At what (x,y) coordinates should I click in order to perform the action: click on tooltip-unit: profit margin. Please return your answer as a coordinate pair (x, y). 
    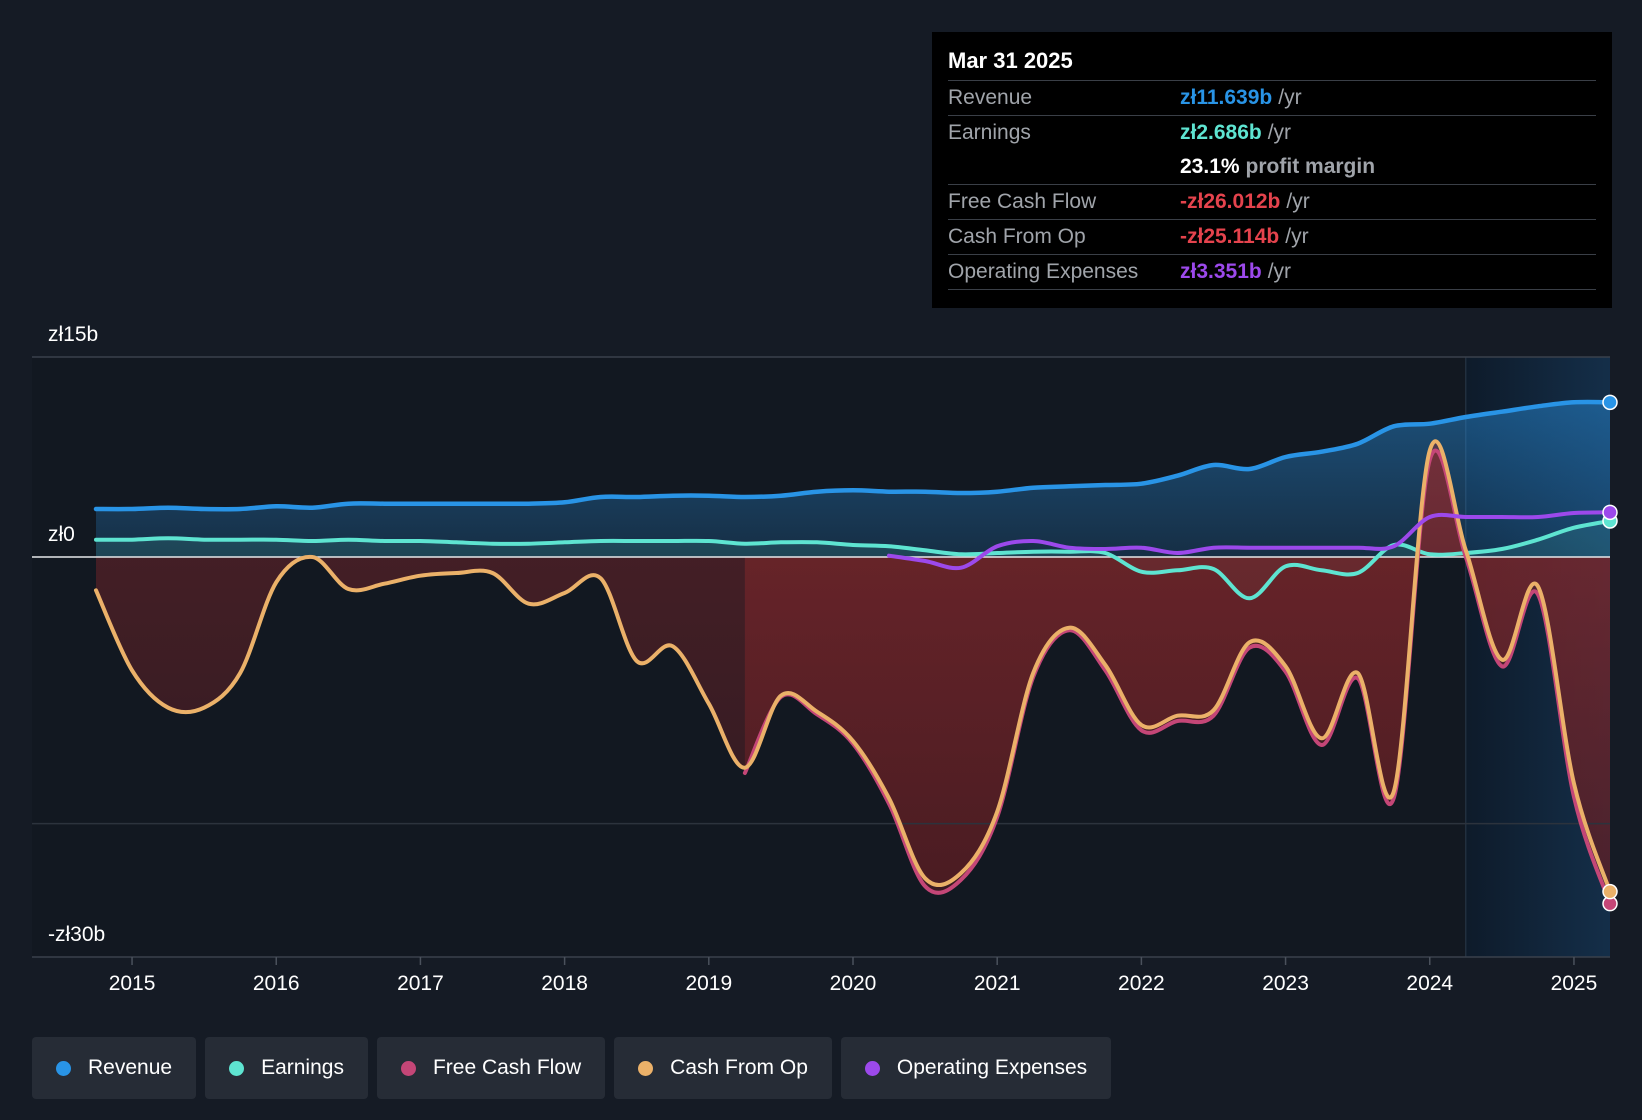
    Looking at the image, I should click on (1310, 166).